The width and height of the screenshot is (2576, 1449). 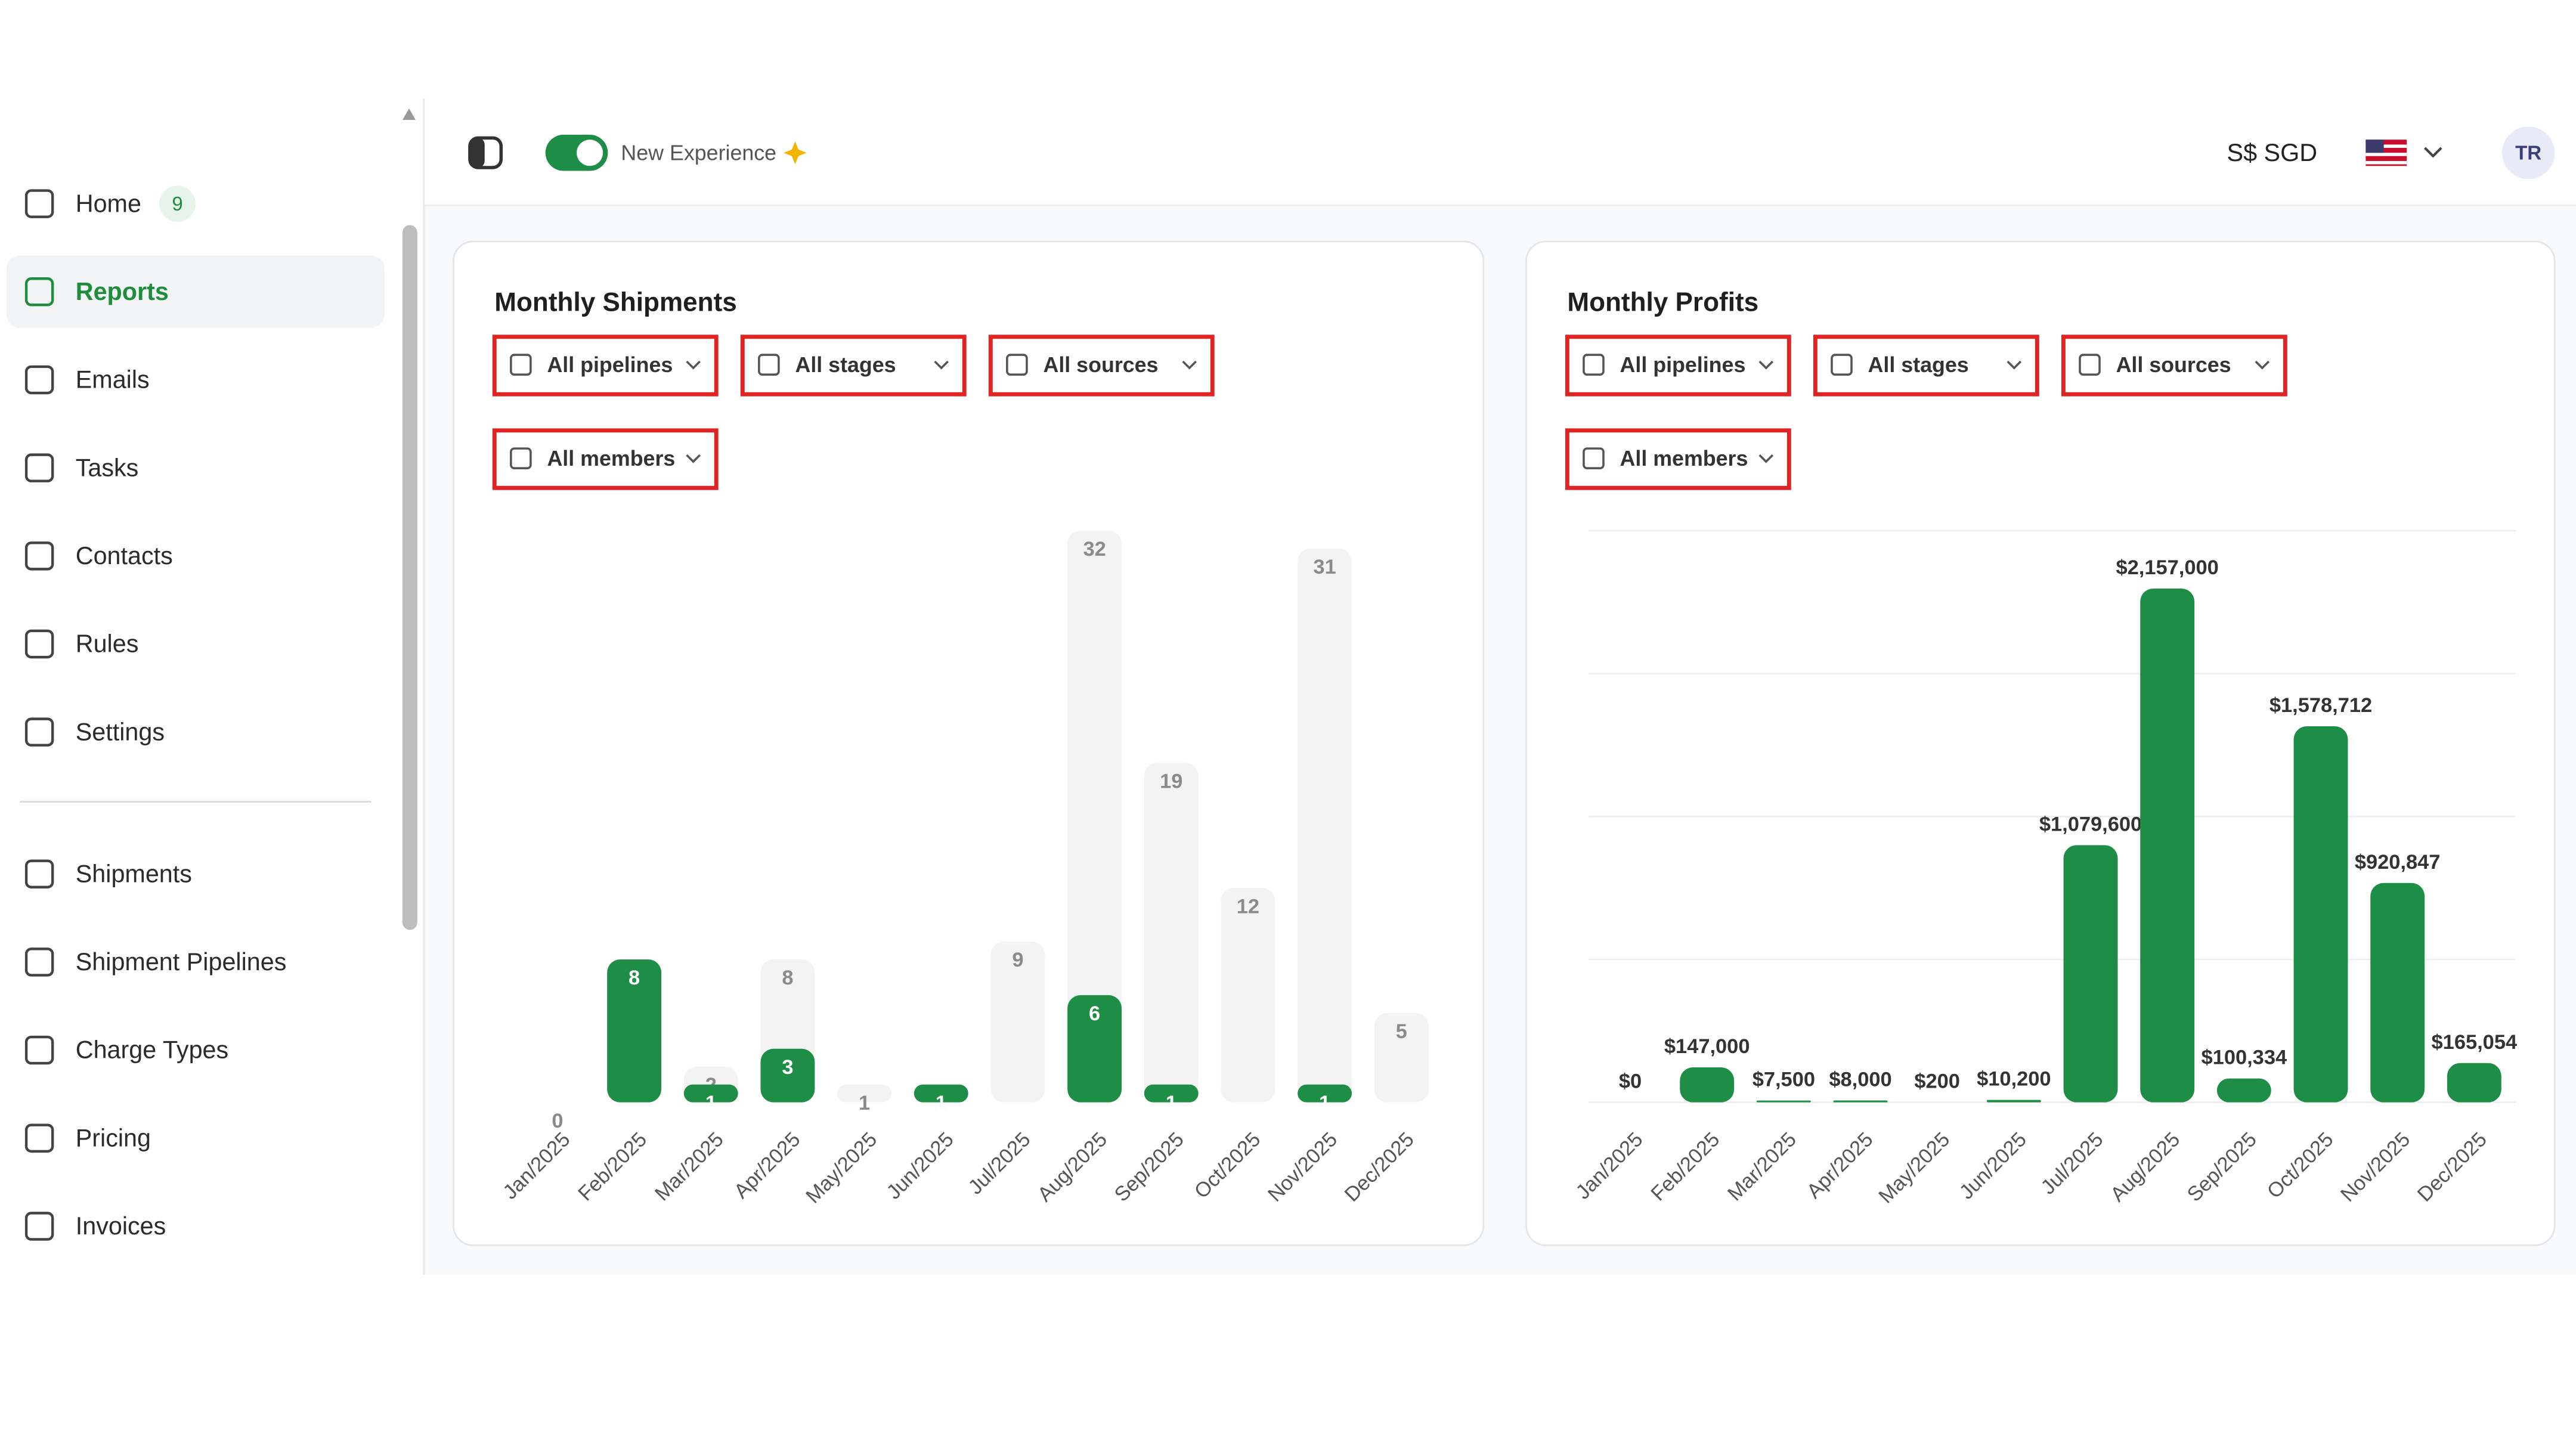 I want to click on badge-count: 9, so click(x=177, y=204).